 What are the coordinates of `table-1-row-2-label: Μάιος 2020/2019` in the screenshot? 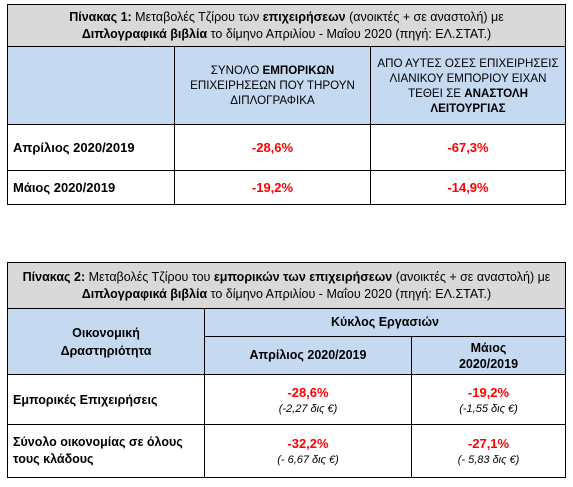 It's located at (91, 187).